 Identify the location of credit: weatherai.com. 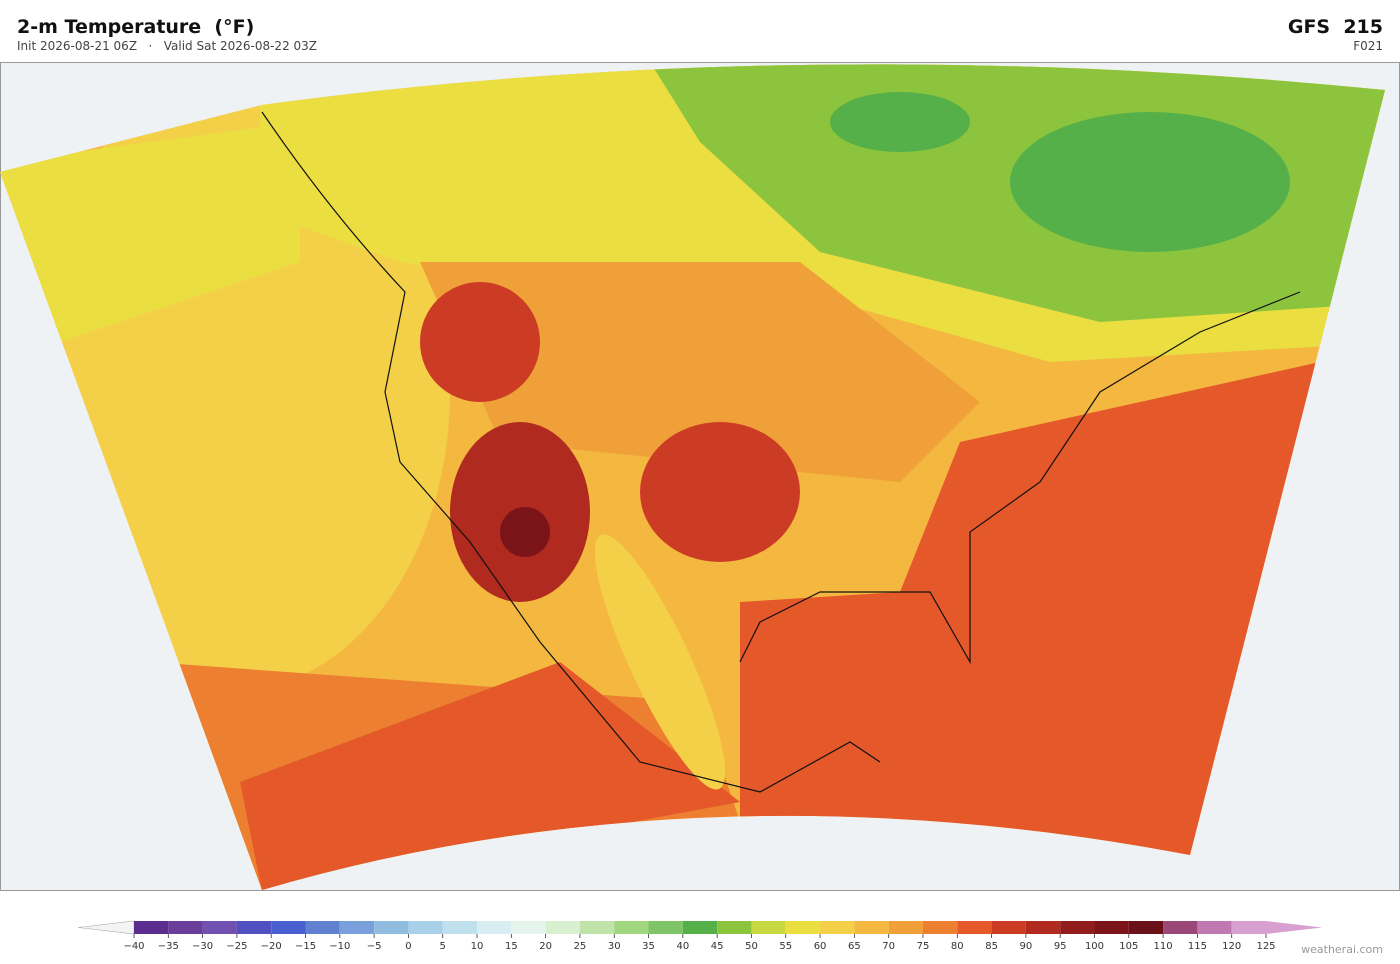
(1342, 949).